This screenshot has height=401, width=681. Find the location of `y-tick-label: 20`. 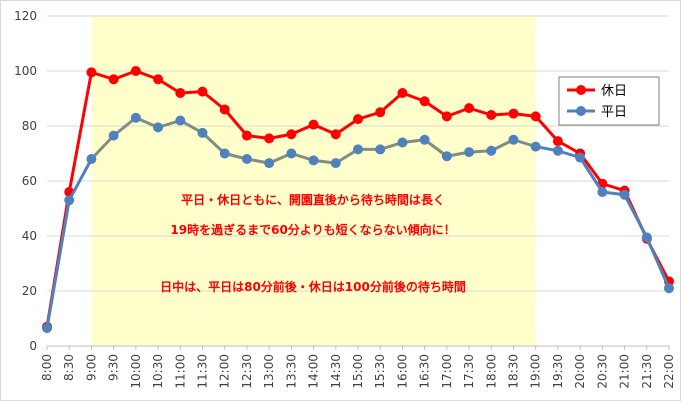

y-tick-label: 20 is located at coordinates (29, 291).